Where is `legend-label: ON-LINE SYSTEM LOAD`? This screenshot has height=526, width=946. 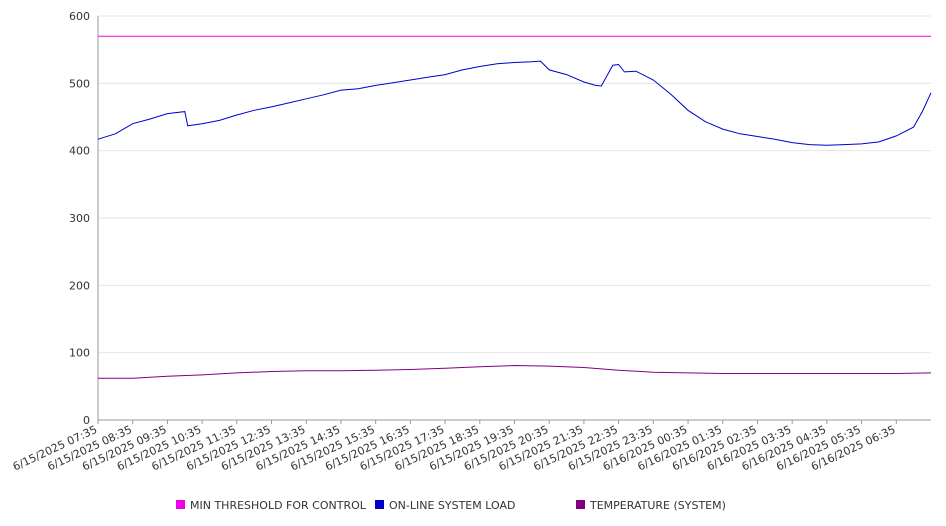
legend-label: ON-LINE SYSTEM LOAD is located at coordinates (452, 505).